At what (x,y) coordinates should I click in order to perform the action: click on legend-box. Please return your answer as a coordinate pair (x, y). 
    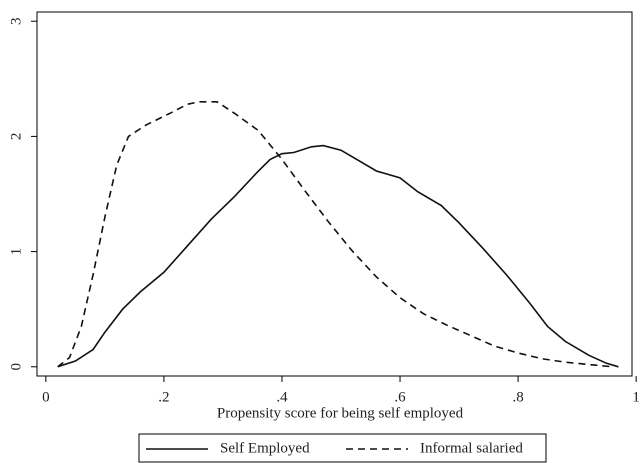
    Looking at the image, I should click on (342, 448).